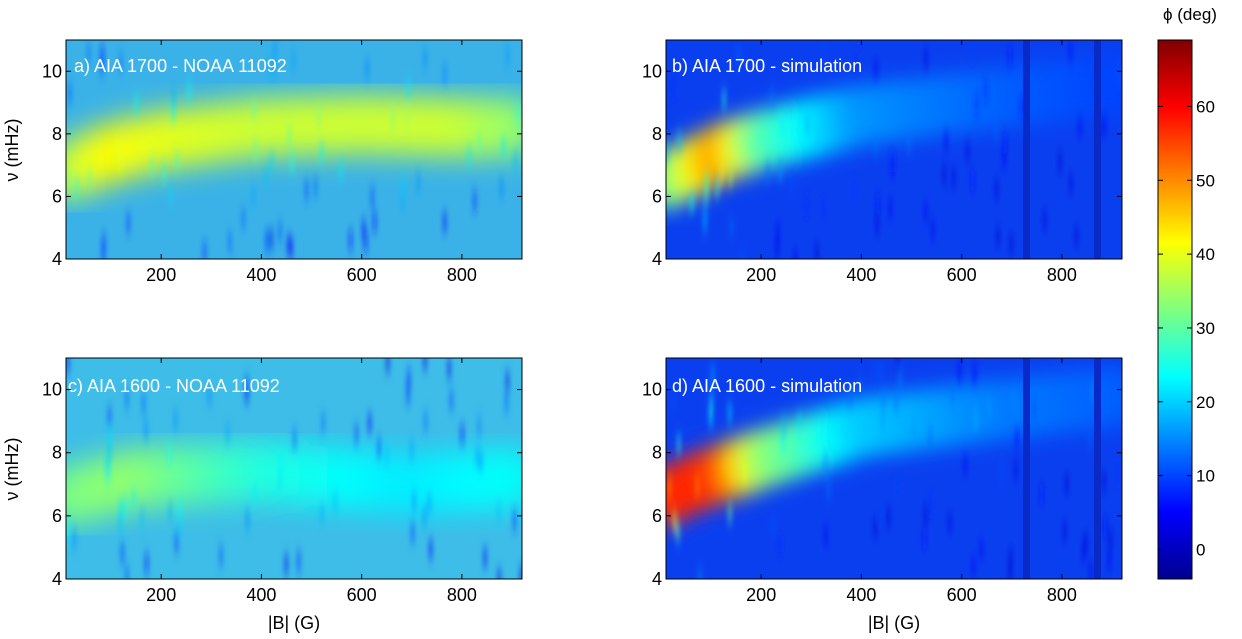 This screenshot has width=1242, height=639. I want to click on heatmap-d, so click(894, 468).